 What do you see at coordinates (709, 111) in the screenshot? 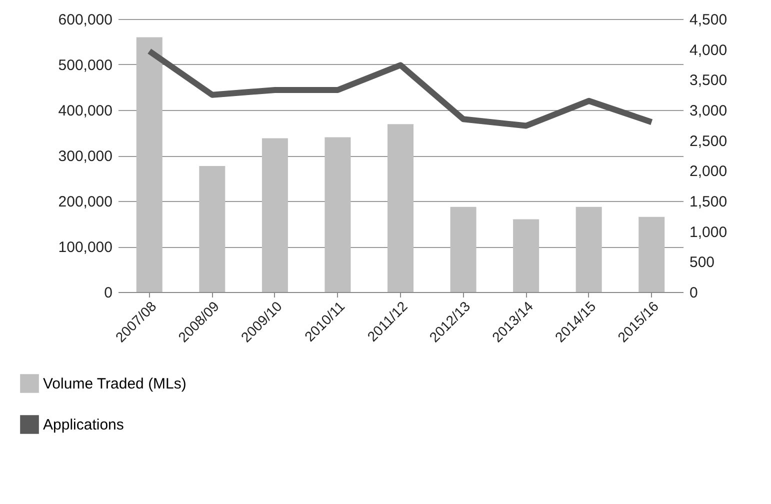
I see `y2-tick-label: 3,000` at bounding box center [709, 111].